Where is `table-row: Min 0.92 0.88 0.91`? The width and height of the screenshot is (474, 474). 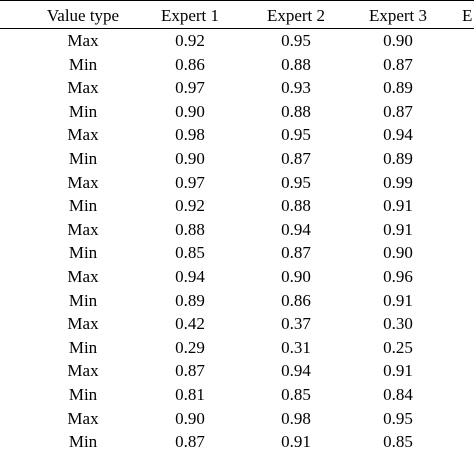 table-row: Min 0.92 0.88 0.91 is located at coordinates (237, 207).